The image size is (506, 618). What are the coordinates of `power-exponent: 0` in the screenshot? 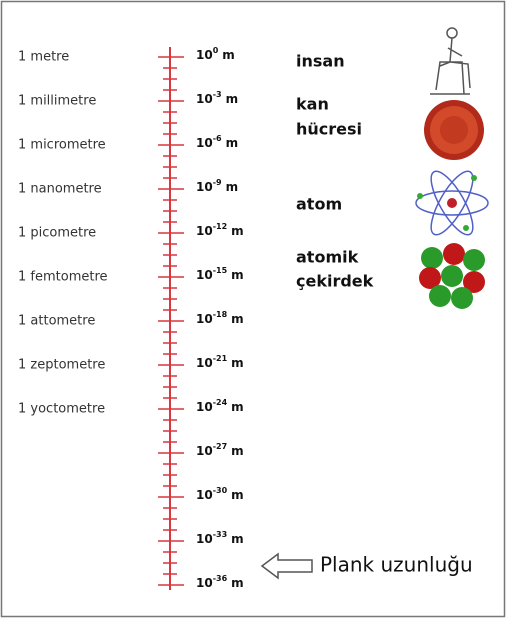 It's located at (216, 50).